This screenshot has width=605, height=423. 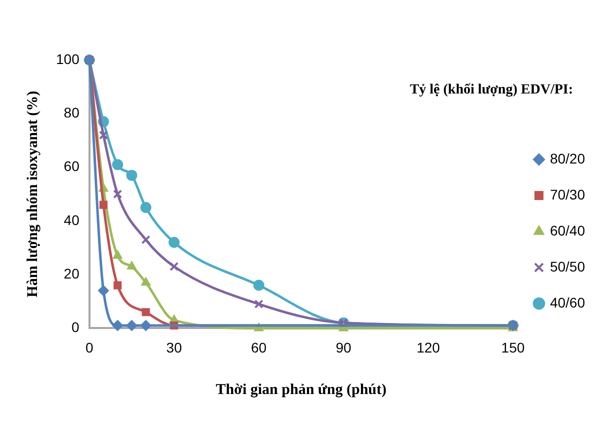 What do you see at coordinates (568, 194) in the screenshot?
I see `legend-label: 70/30` at bounding box center [568, 194].